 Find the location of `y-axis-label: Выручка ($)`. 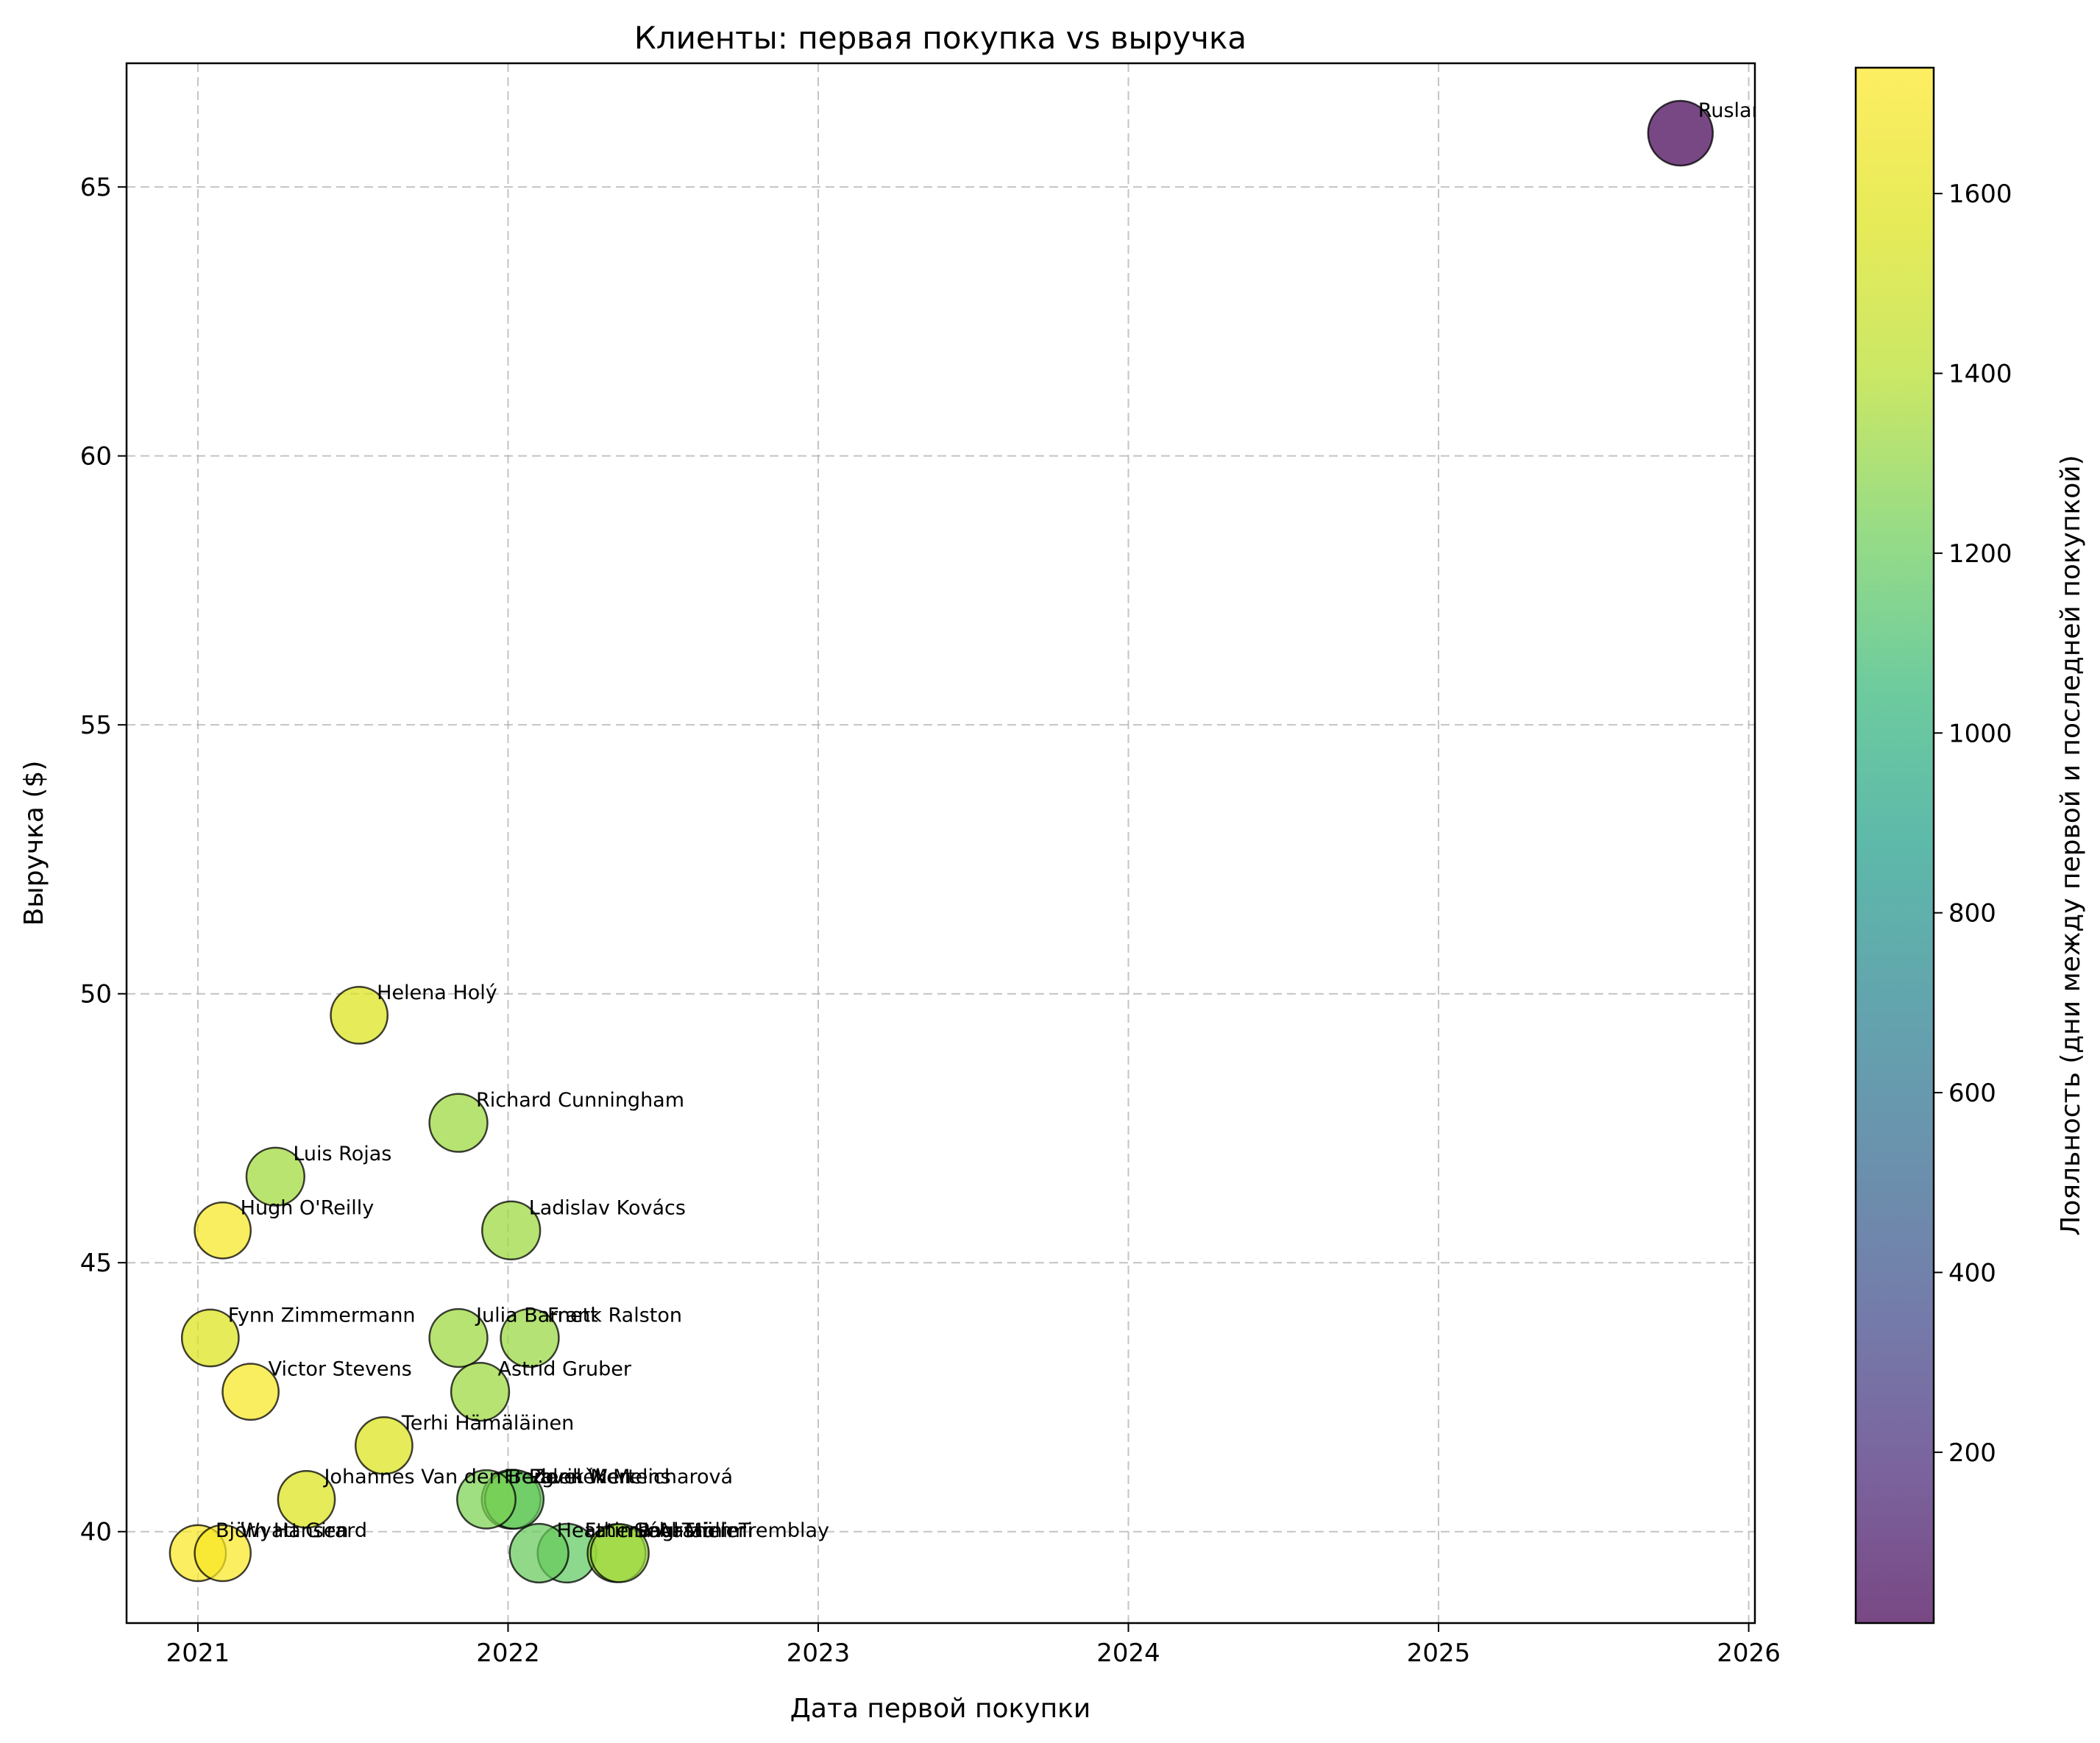

y-axis-label: Выручка ($) is located at coordinates (34, 843).